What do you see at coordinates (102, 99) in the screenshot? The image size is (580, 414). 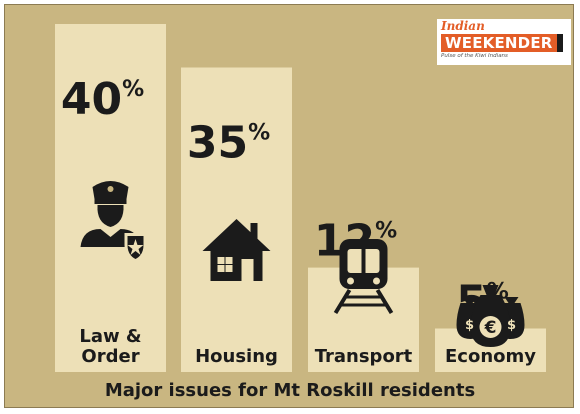 I see `value-label-law-order: 40%` at bounding box center [102, 99].